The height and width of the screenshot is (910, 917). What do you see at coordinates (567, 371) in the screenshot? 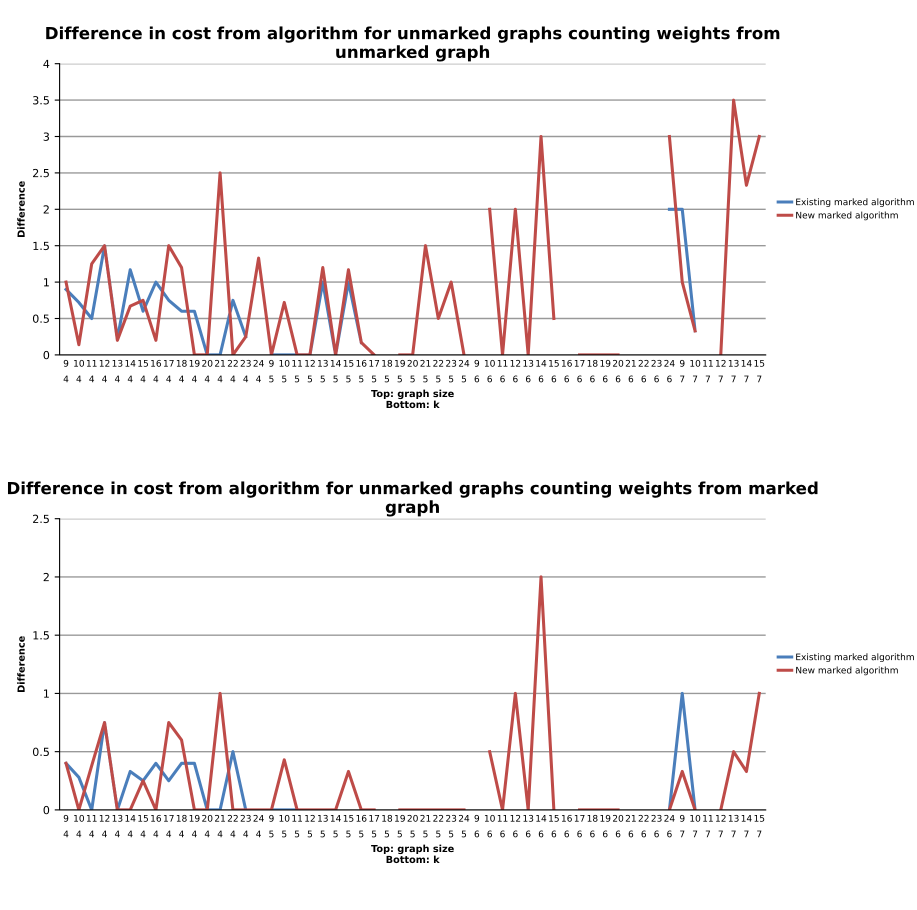
I see `x-tick-label: 16 6` at bounding box center [567, 371].